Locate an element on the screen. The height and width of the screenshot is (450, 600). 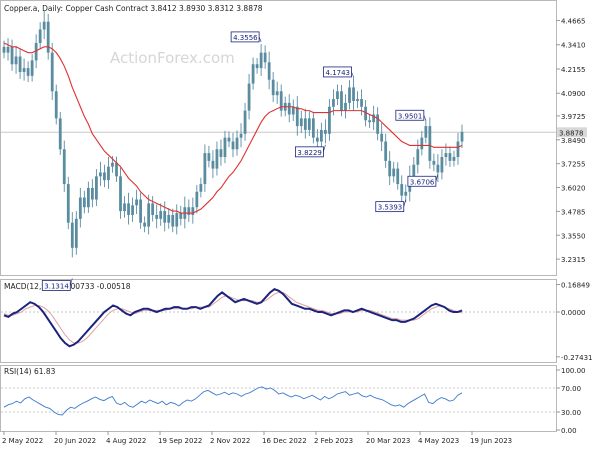
y-tick-label: 3.4785 is located at coordinates (573, 212).